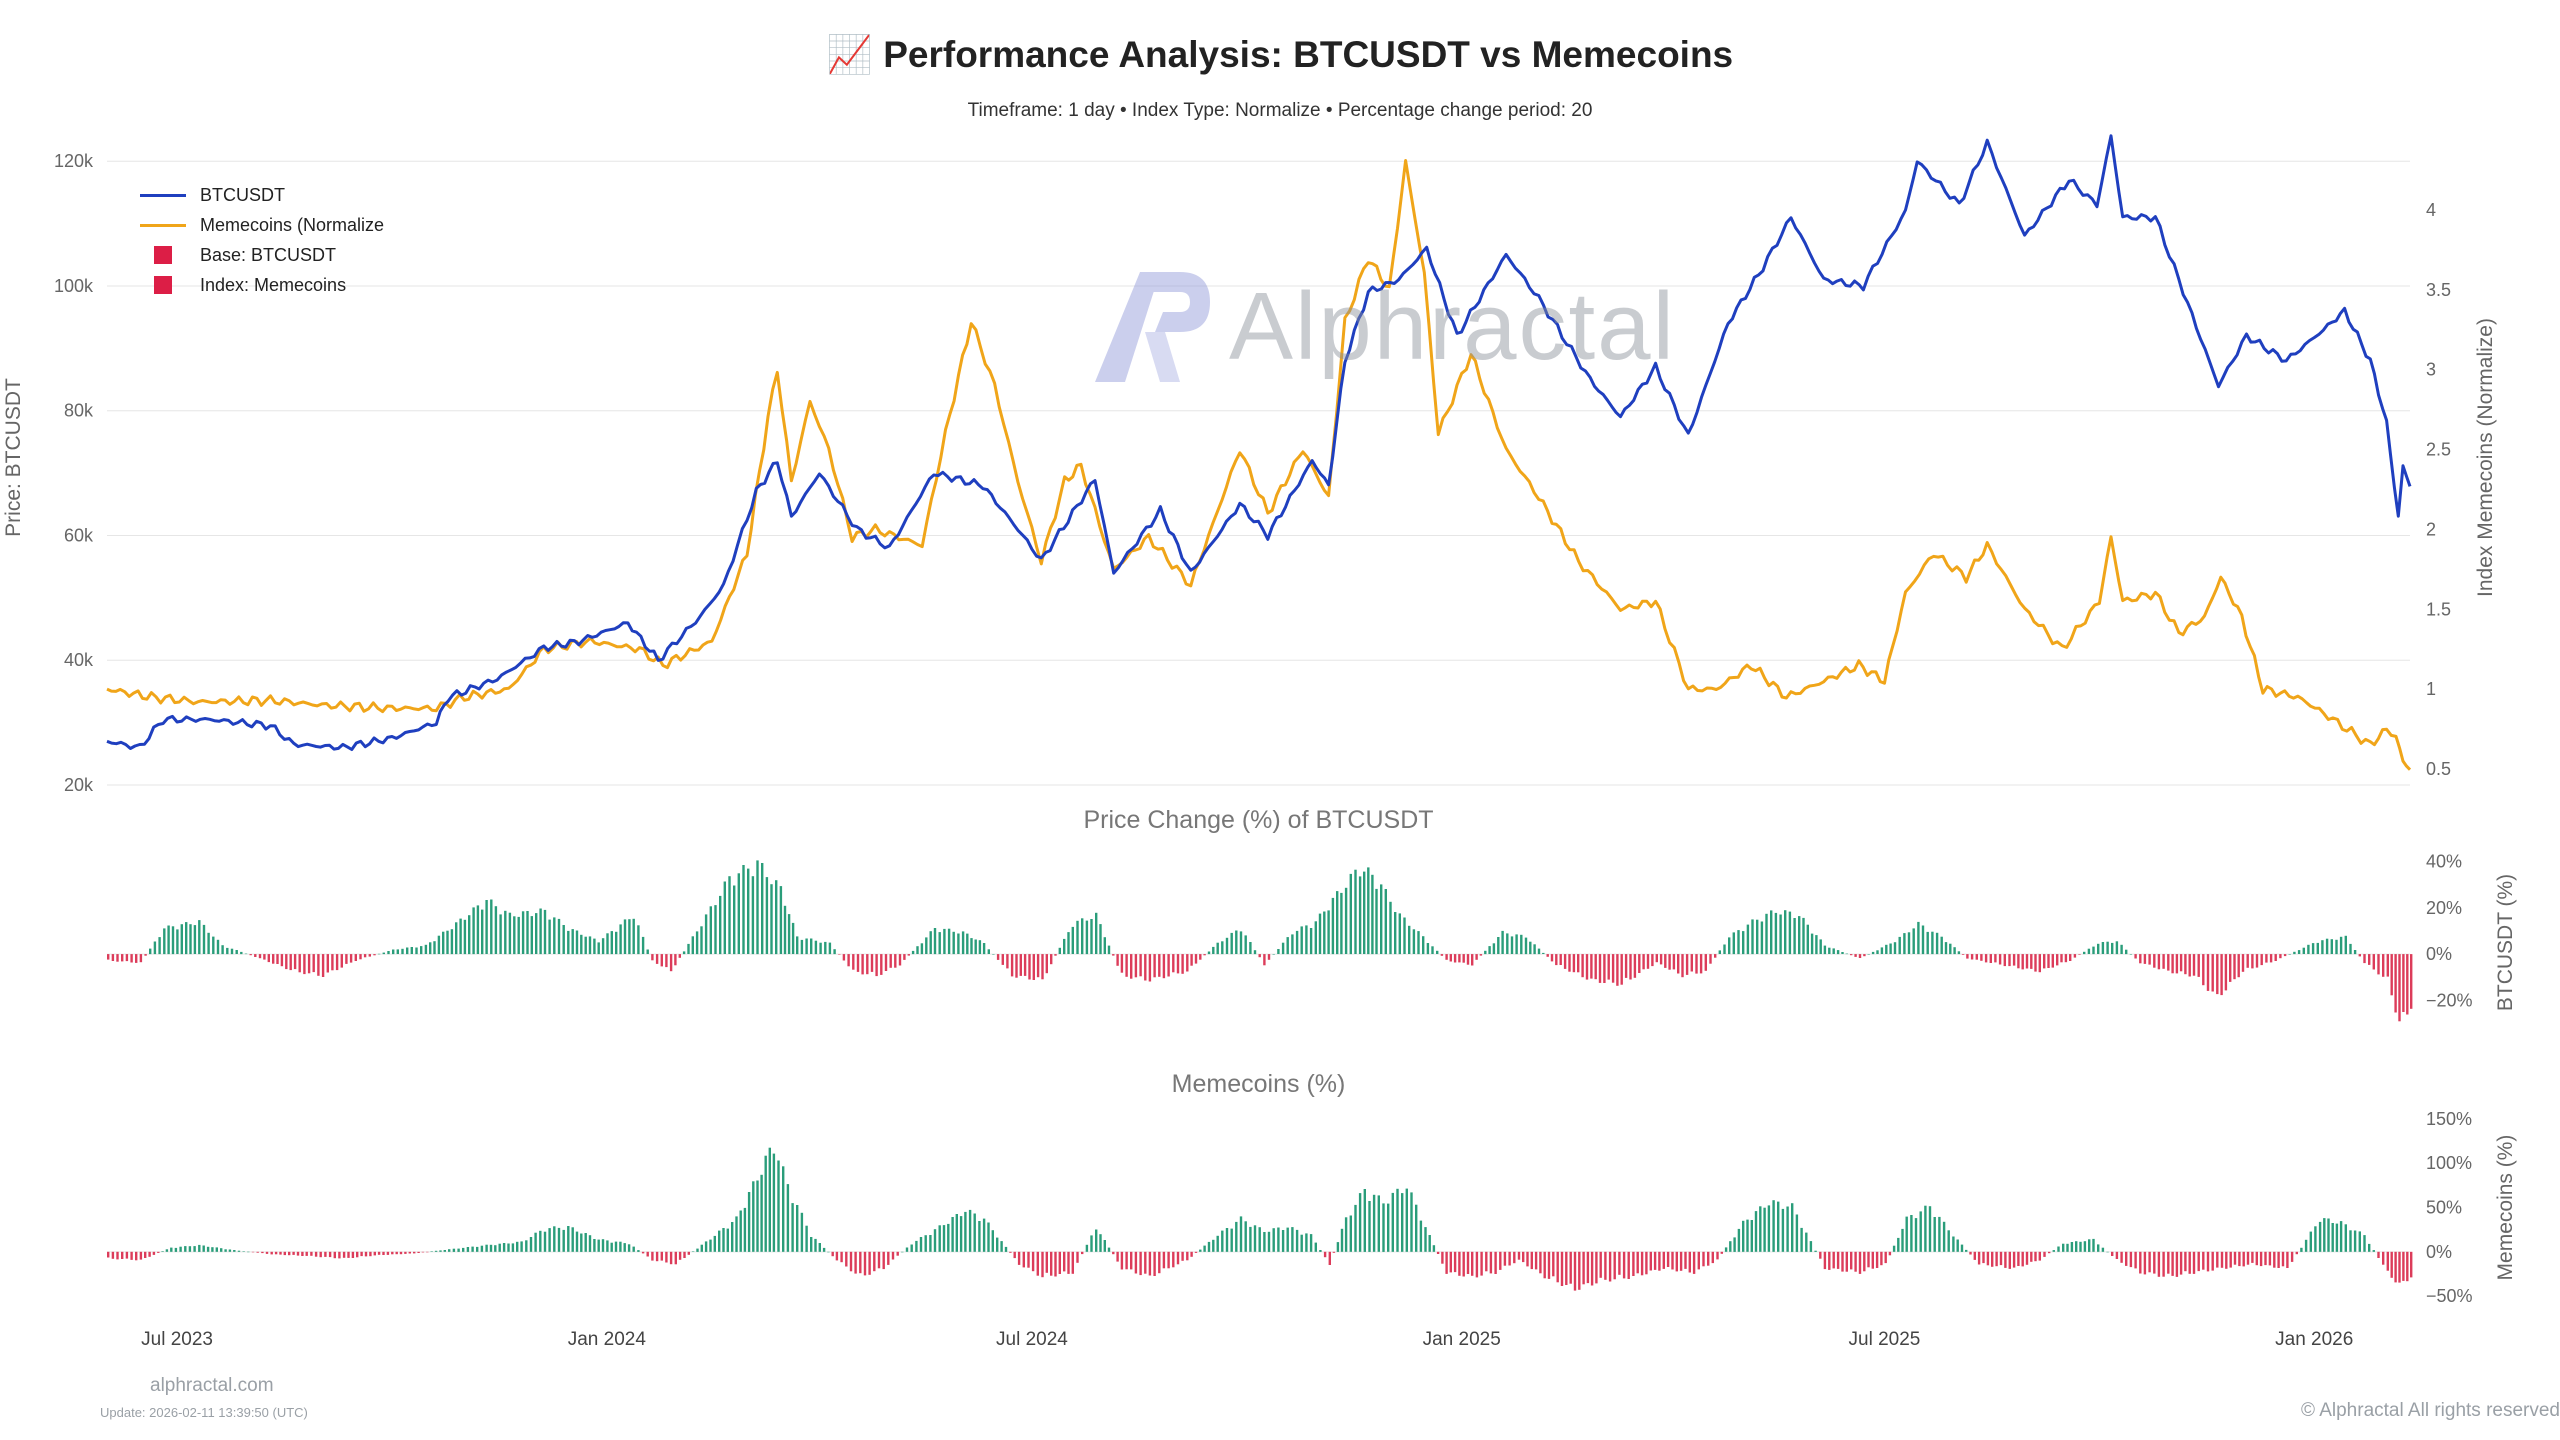 This screenshot has height=1440, width=2560. I want to click on legend: BTCUSDT Memecoins (Normalize Base, so click(262, 240).